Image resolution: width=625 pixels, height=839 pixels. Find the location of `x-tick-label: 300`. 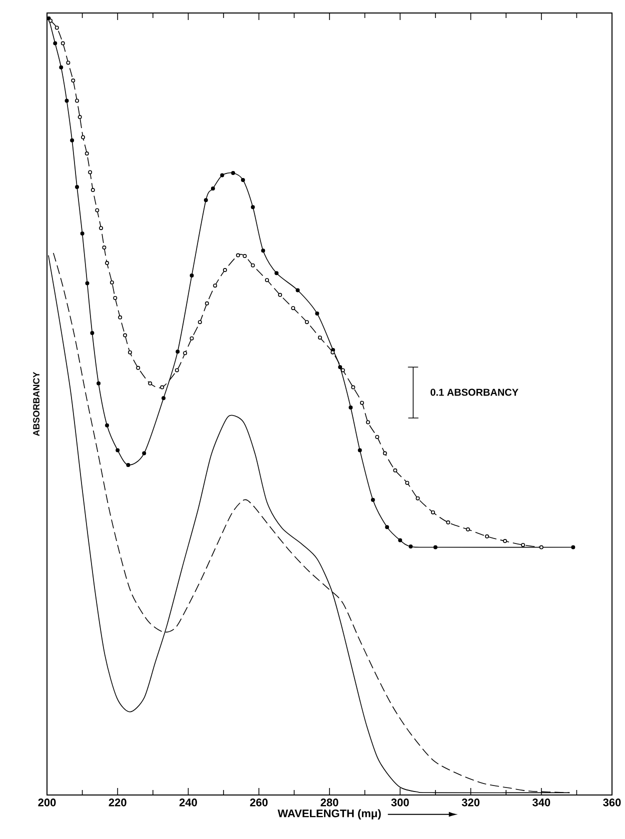

x-tick-label: 300 is located at coordinates (400, 802).